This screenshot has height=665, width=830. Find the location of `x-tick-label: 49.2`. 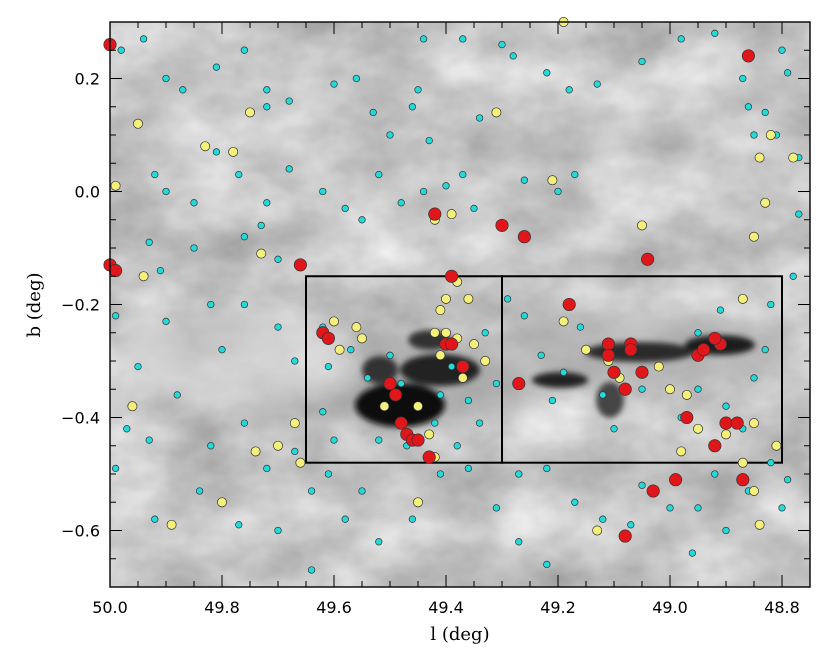

x-tick-label: 49.2 is located at coordinates (558, 607).